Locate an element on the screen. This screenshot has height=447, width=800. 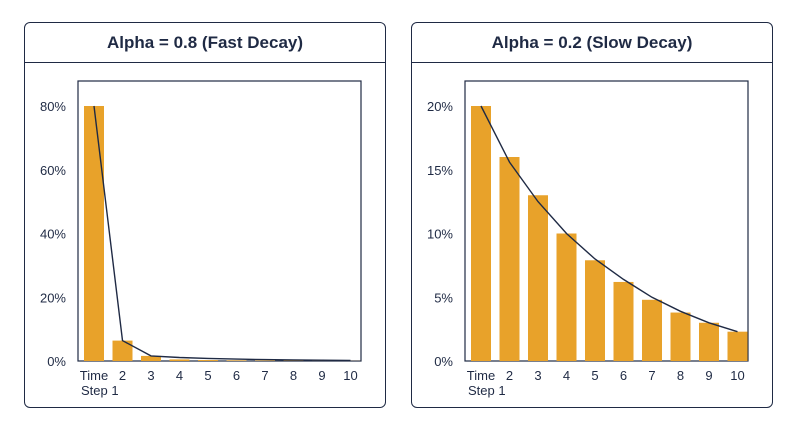
y-tick-label: 15% is located at coordinates (440, 170).